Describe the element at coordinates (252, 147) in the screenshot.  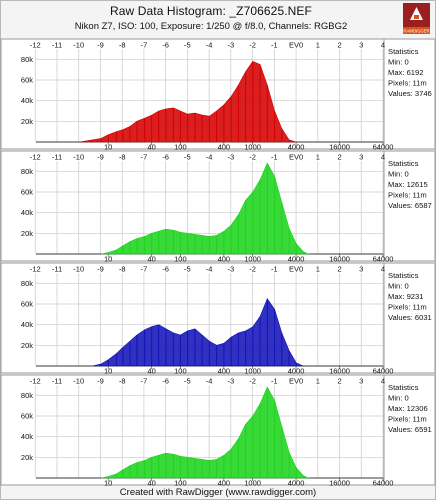
I see `panel0-x-tick-label: 1000` at that location.